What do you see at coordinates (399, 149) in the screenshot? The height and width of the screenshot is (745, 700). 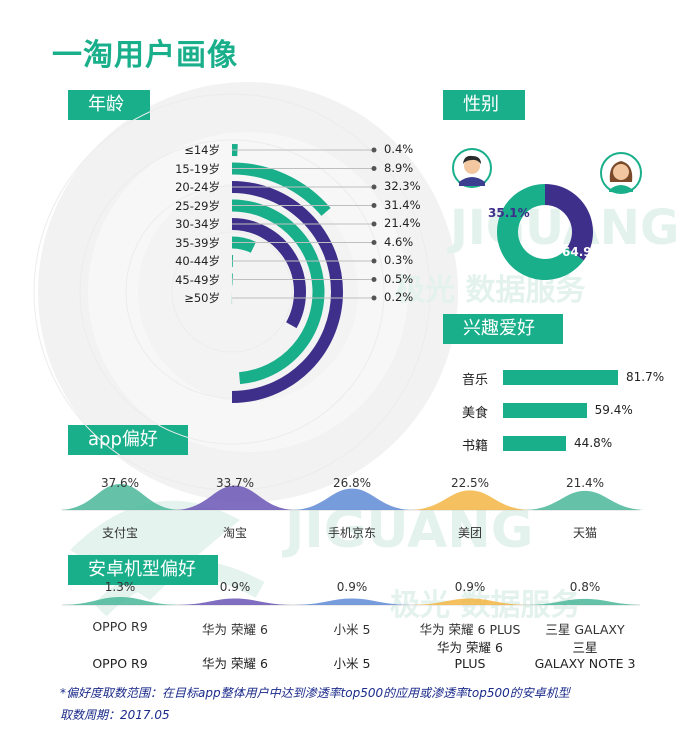 I see `age-value-label: 0.4%` at bounding box center [399, 149].